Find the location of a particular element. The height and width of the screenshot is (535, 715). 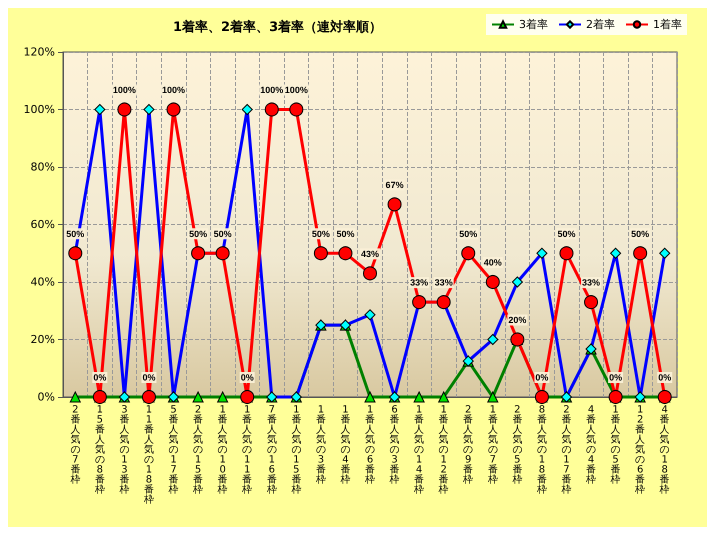

data-label: 40% is located at coordinates (493, 263).